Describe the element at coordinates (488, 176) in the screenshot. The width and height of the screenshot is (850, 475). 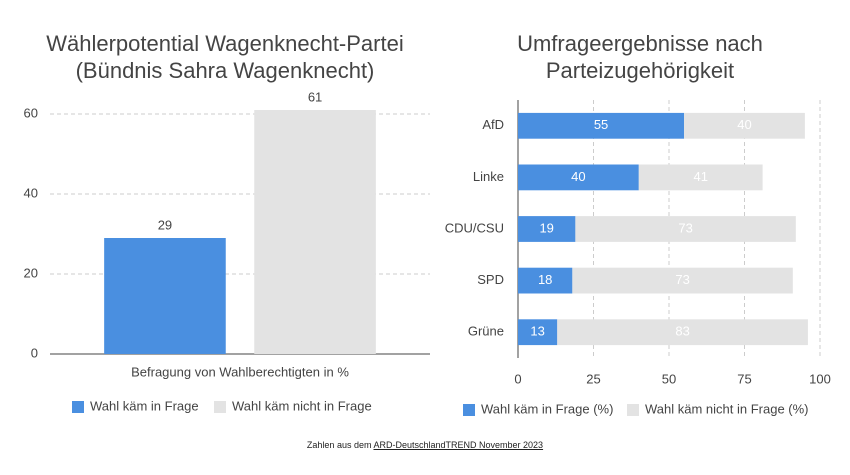
I see `y-tick-label: Linke` at that location.